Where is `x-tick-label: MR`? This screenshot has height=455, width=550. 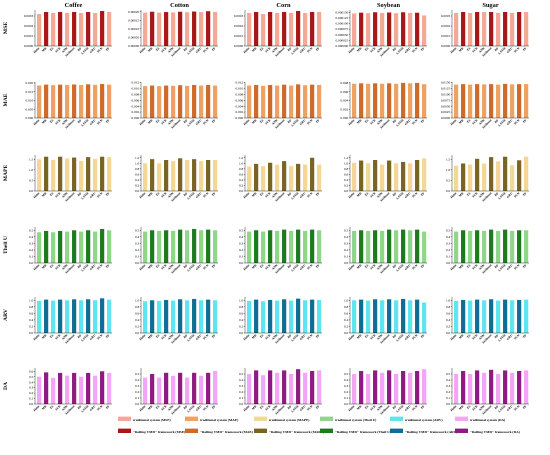
x-tick-label: MR is located at coordinates (150, 194).